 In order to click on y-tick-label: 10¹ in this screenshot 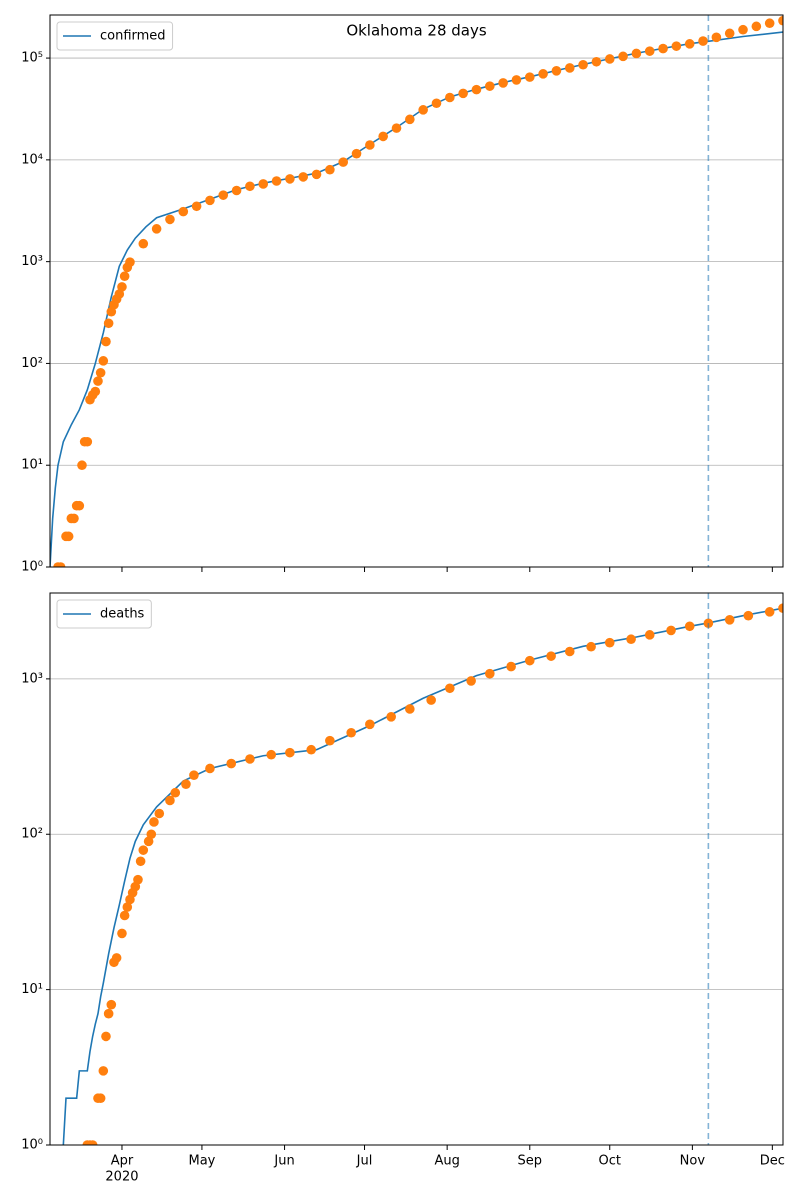, I will do `click(32, 465)`.